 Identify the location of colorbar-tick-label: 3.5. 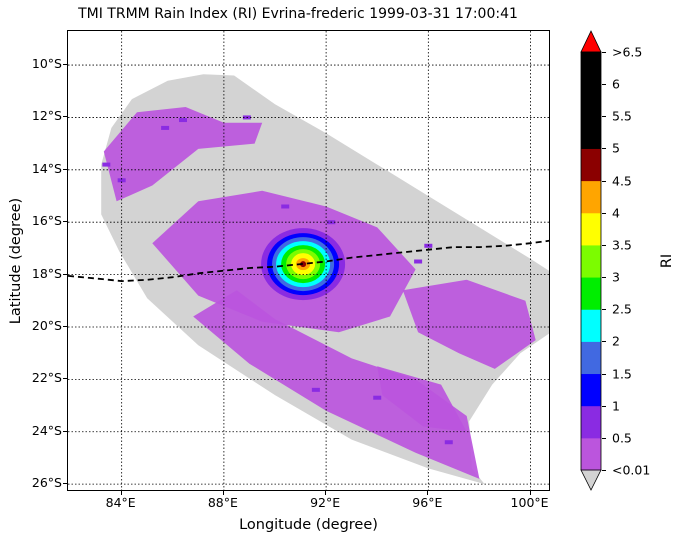
(622, 245).